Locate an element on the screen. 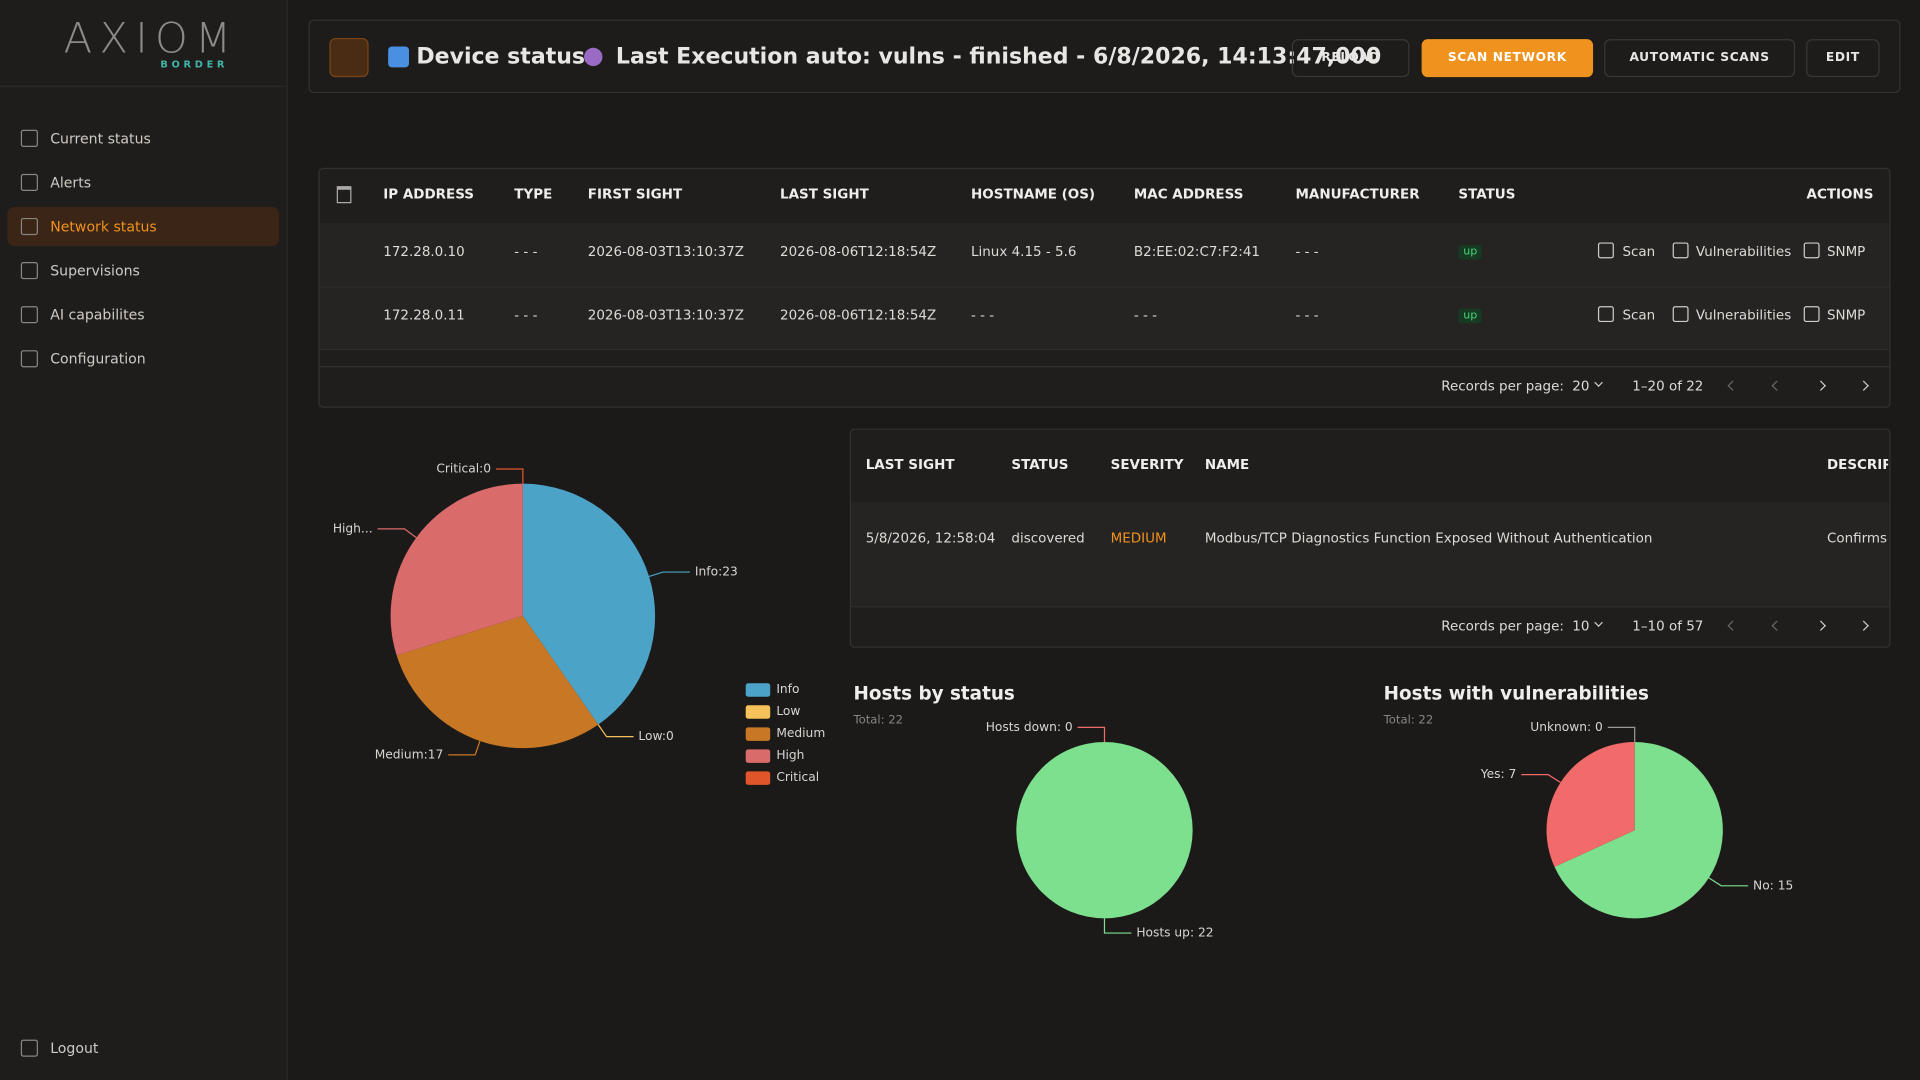 The image size is (1920, 1080). header-icon is located at coordinates (349, 57).